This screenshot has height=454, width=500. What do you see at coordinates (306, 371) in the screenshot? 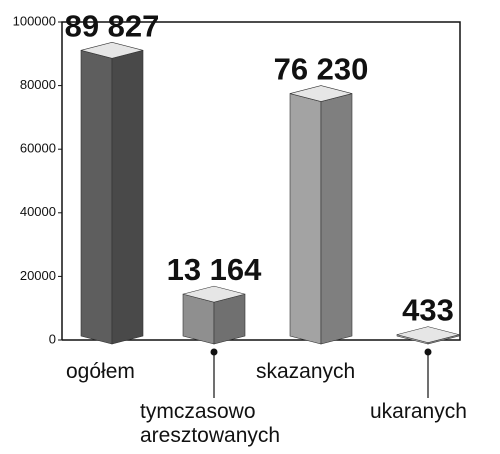
I see `category-label: skazanych` at bounding box center [306, 371].